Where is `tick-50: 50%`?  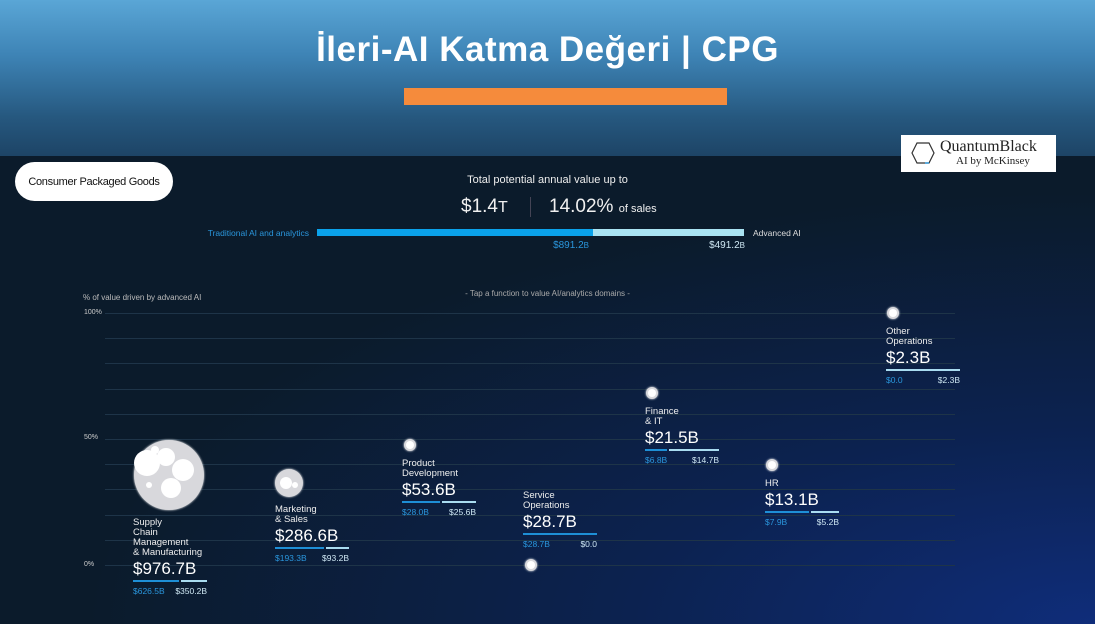
tick-50: 50% is located at coordinates (91, 437).